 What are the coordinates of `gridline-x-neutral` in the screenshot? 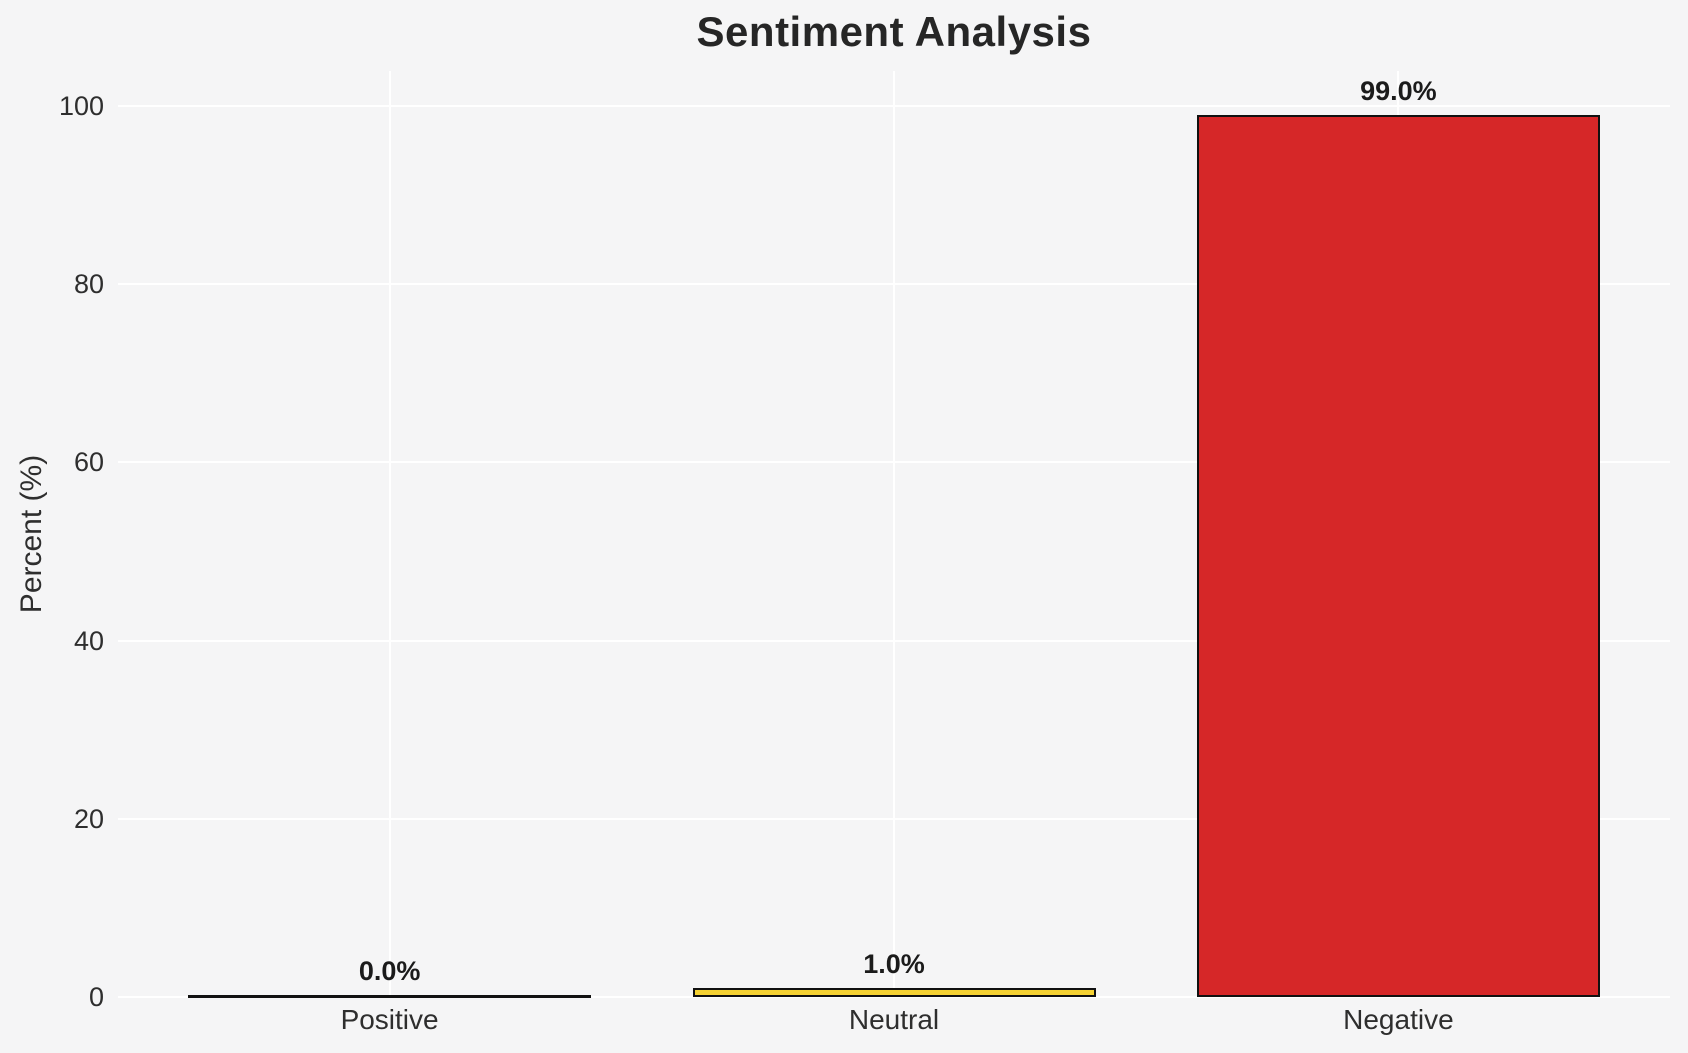 It's located at (894, 534).